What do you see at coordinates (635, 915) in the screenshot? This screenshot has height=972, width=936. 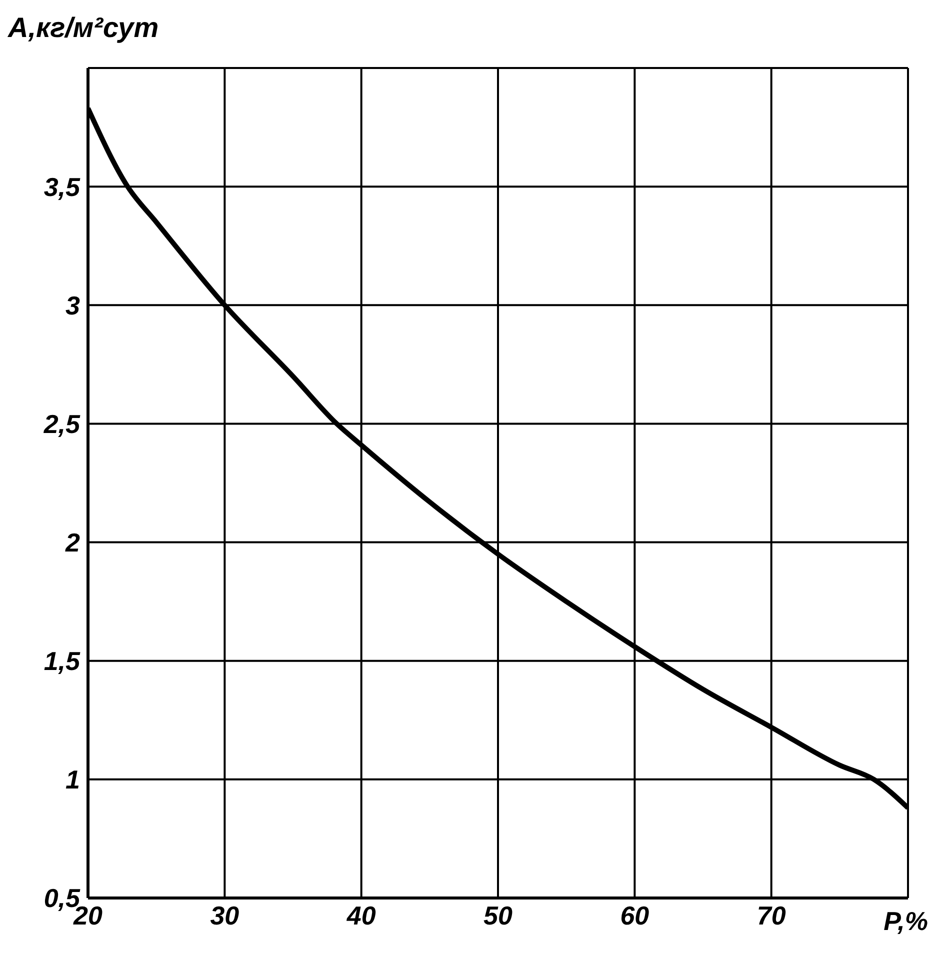 I see `x-tick-label: 60` at bounding box center [635, 915].